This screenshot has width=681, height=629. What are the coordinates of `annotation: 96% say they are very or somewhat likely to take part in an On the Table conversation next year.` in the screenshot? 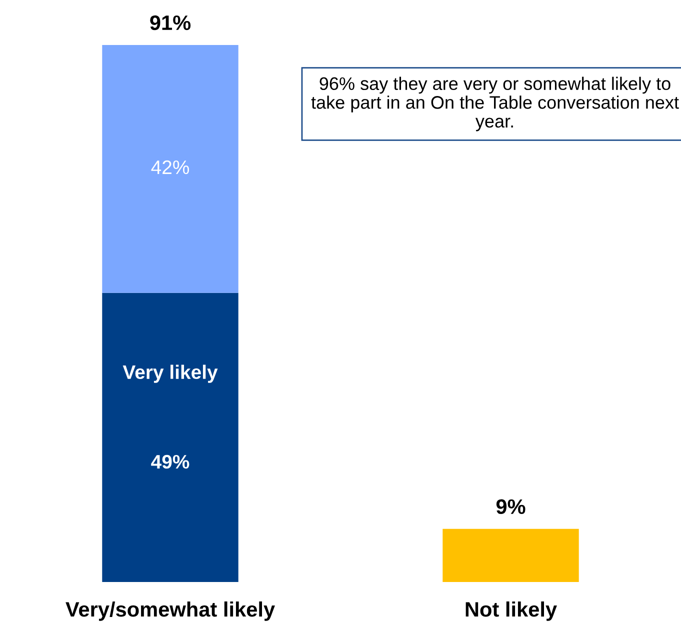 It's located at (495, 104).